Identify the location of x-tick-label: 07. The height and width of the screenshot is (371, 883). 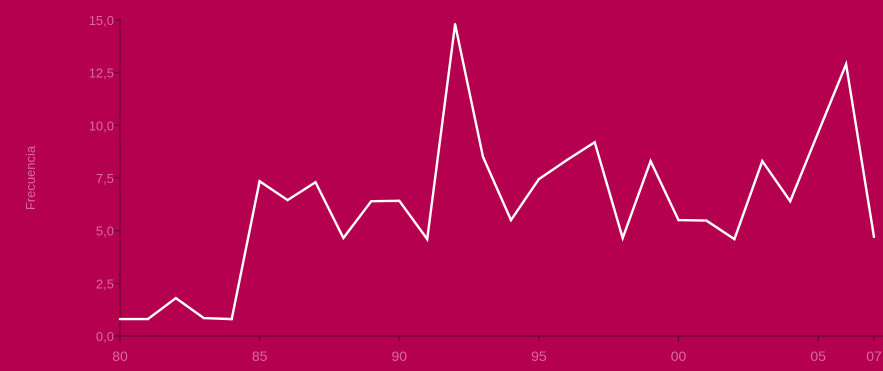
(874, 356).